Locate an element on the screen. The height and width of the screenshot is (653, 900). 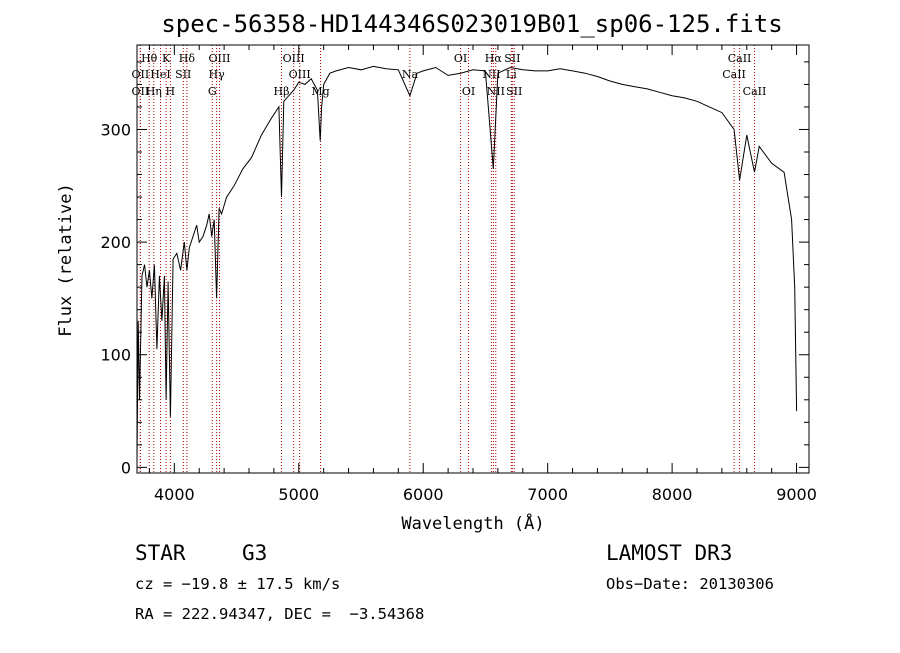
survey-name: LAMOST DR3 is located at coordinates (669, 553).